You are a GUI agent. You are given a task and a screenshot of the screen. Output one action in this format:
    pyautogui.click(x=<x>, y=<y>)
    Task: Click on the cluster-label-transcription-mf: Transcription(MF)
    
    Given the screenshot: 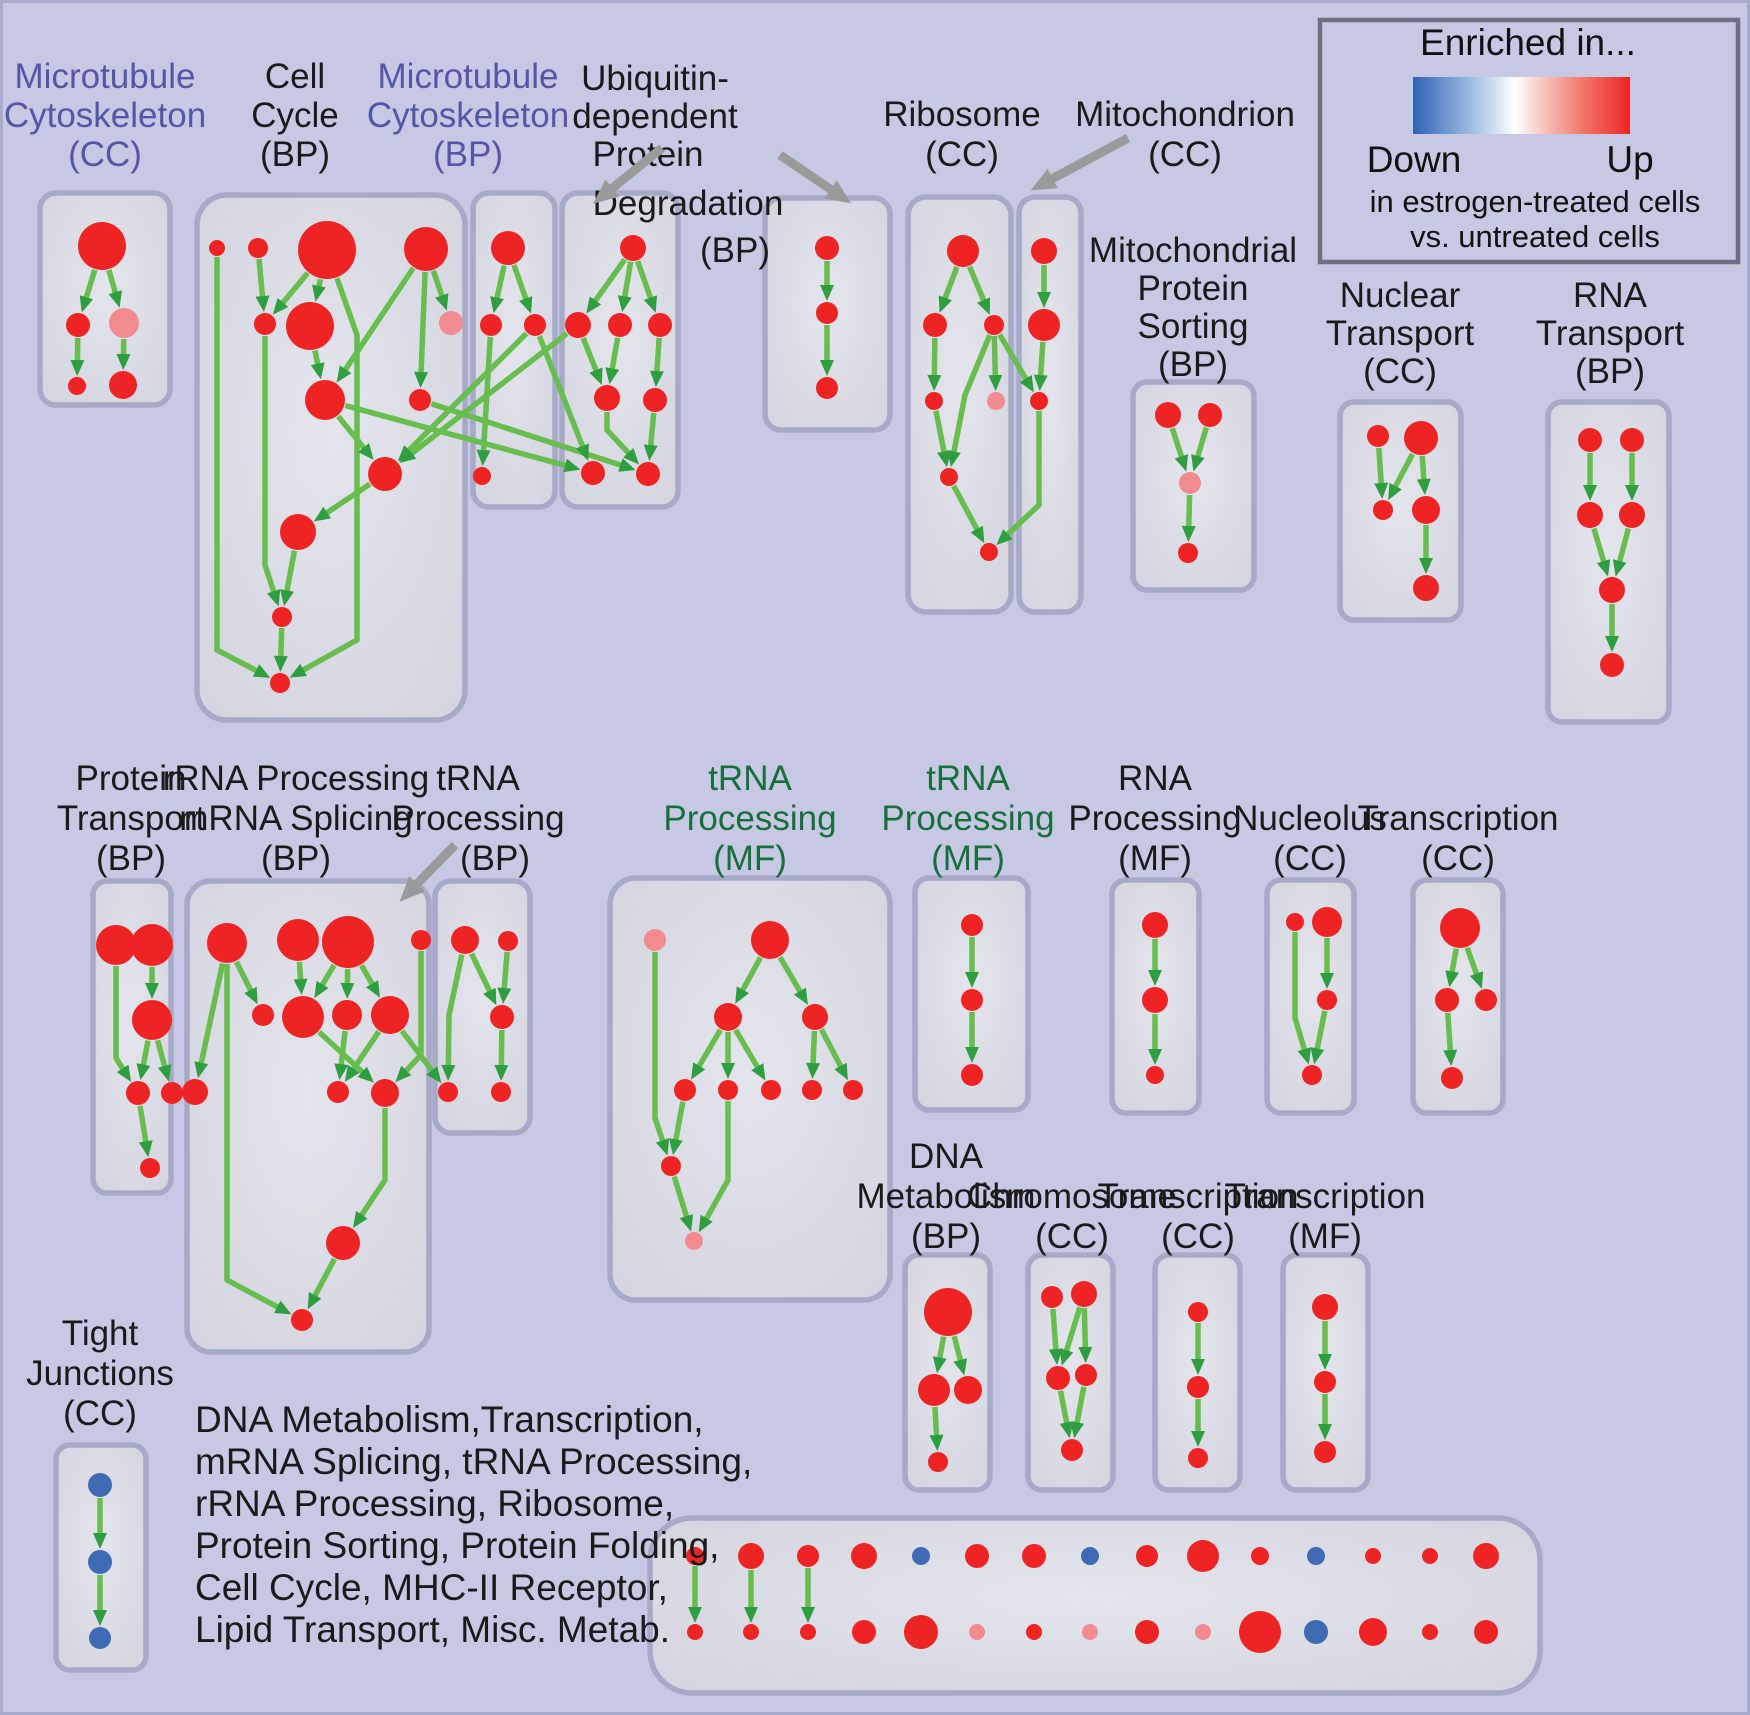 What is the action you would take?
    pyautogui.click(x=1325, y=1216)
    